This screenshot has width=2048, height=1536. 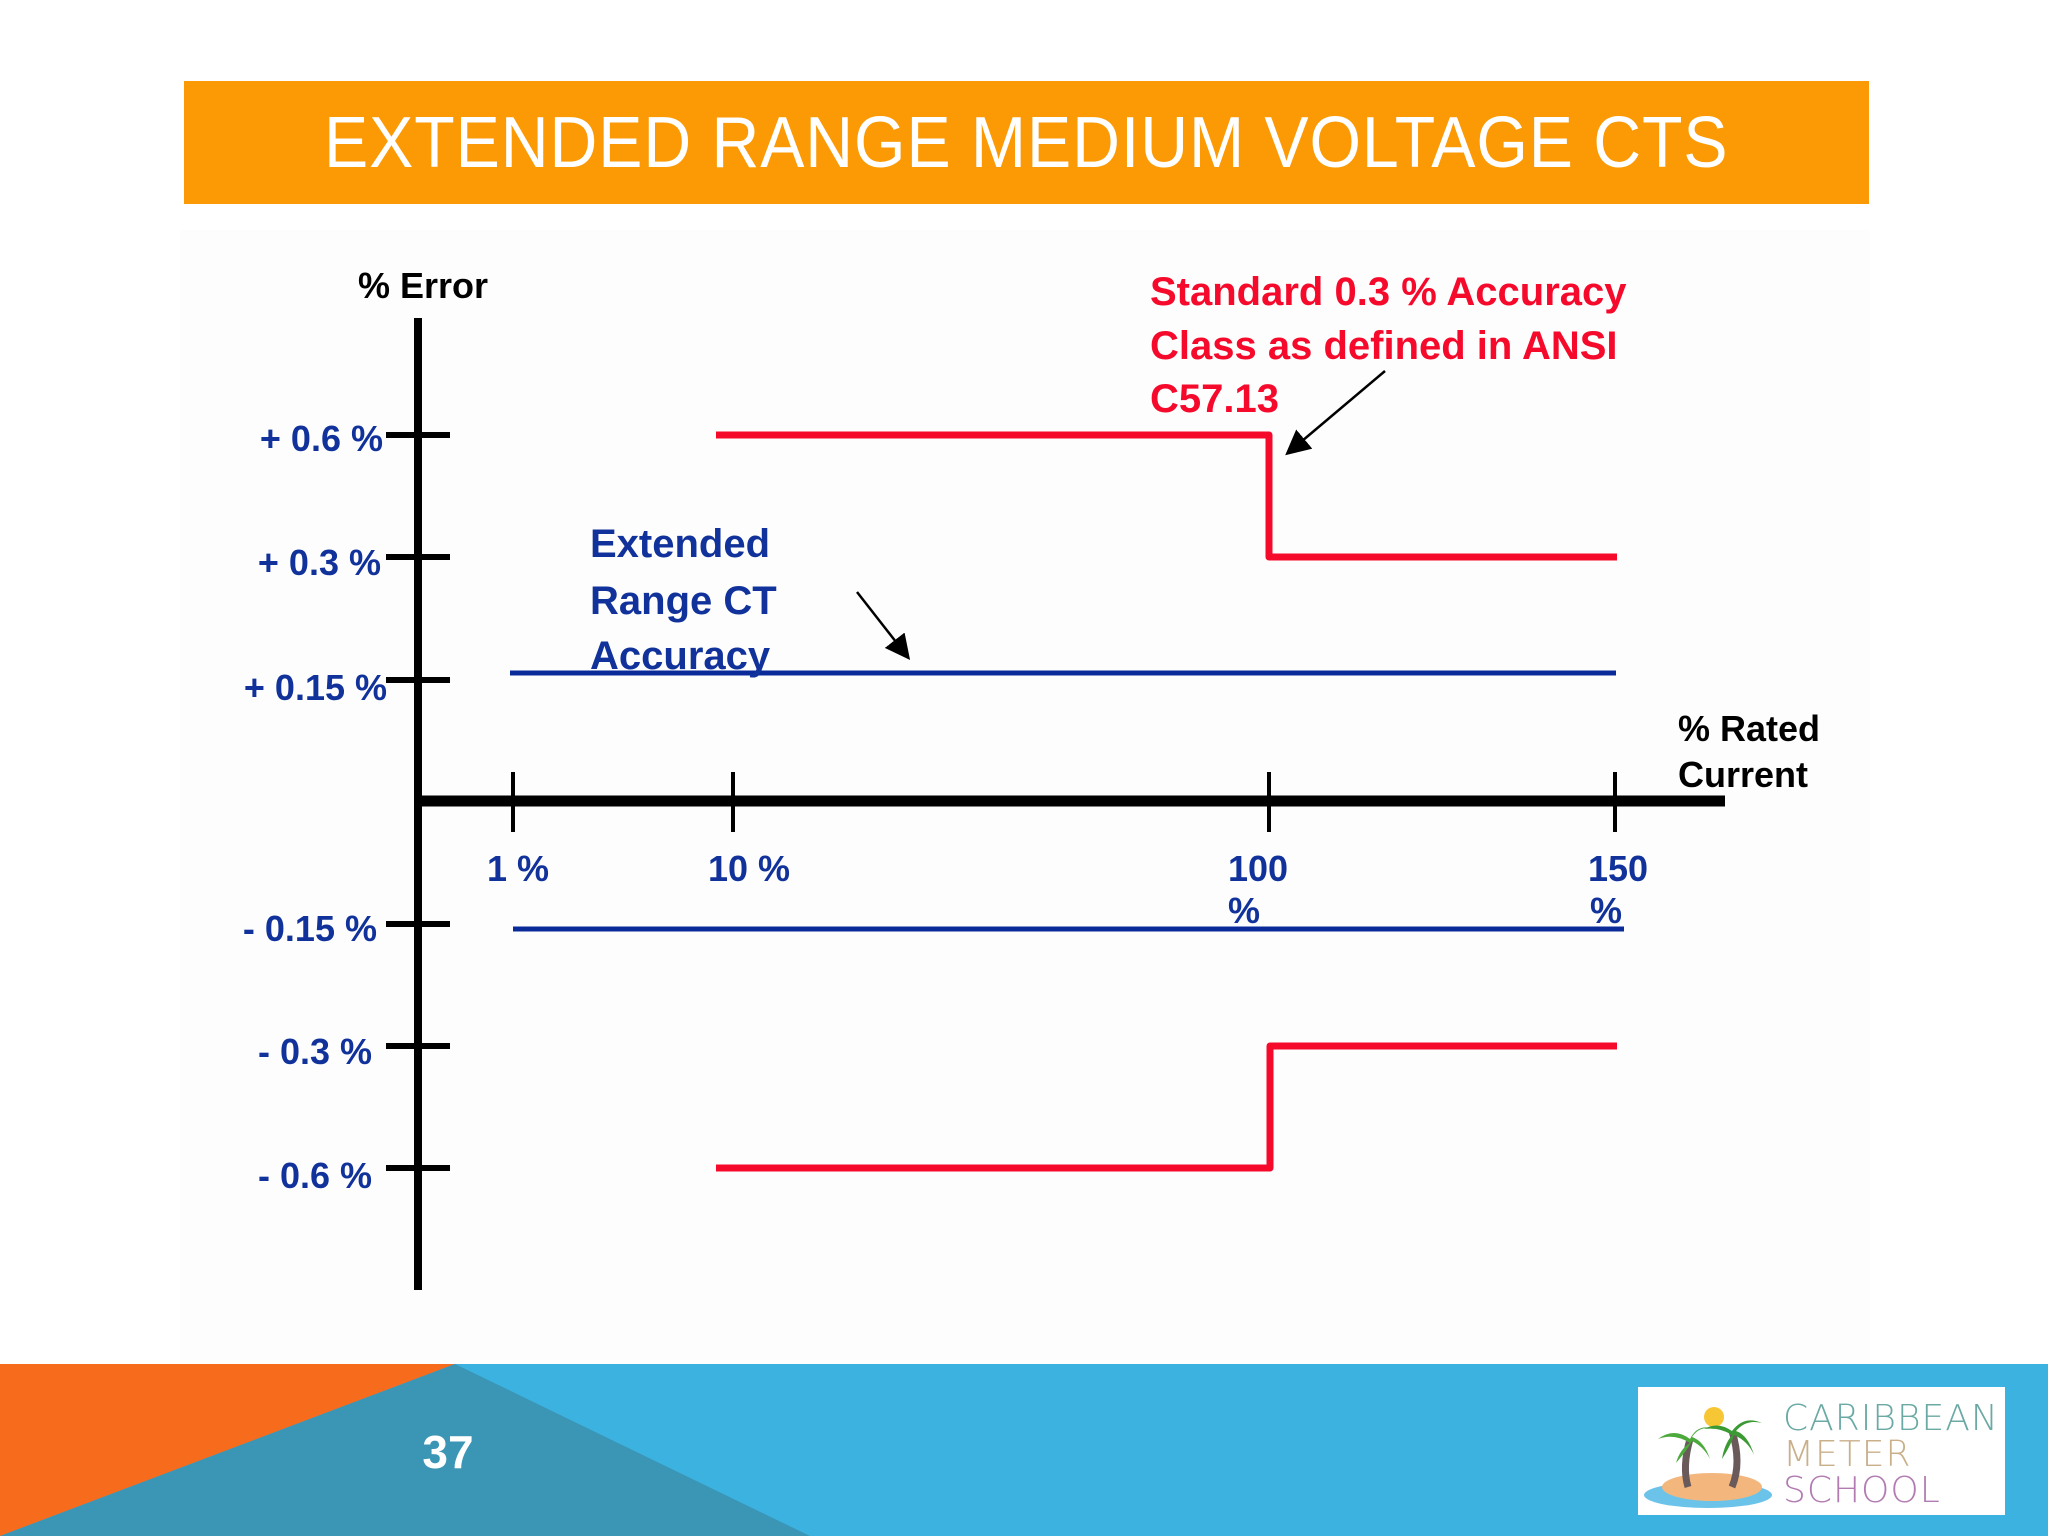 I want to click on x-tick-label: 100, so click(x=1258, y=868).